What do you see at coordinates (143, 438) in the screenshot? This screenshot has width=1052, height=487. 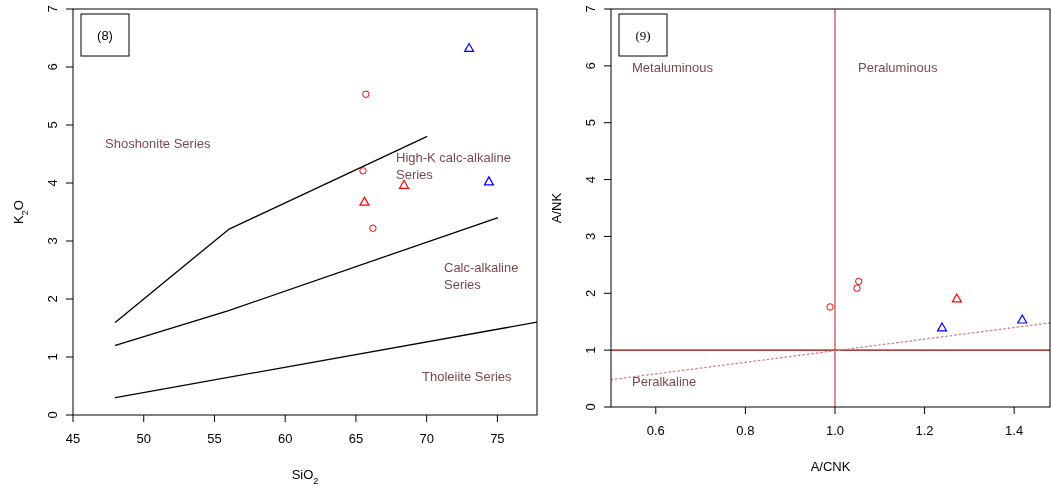 I see `x-tick-label: 50` at bounding box center [143, 438].